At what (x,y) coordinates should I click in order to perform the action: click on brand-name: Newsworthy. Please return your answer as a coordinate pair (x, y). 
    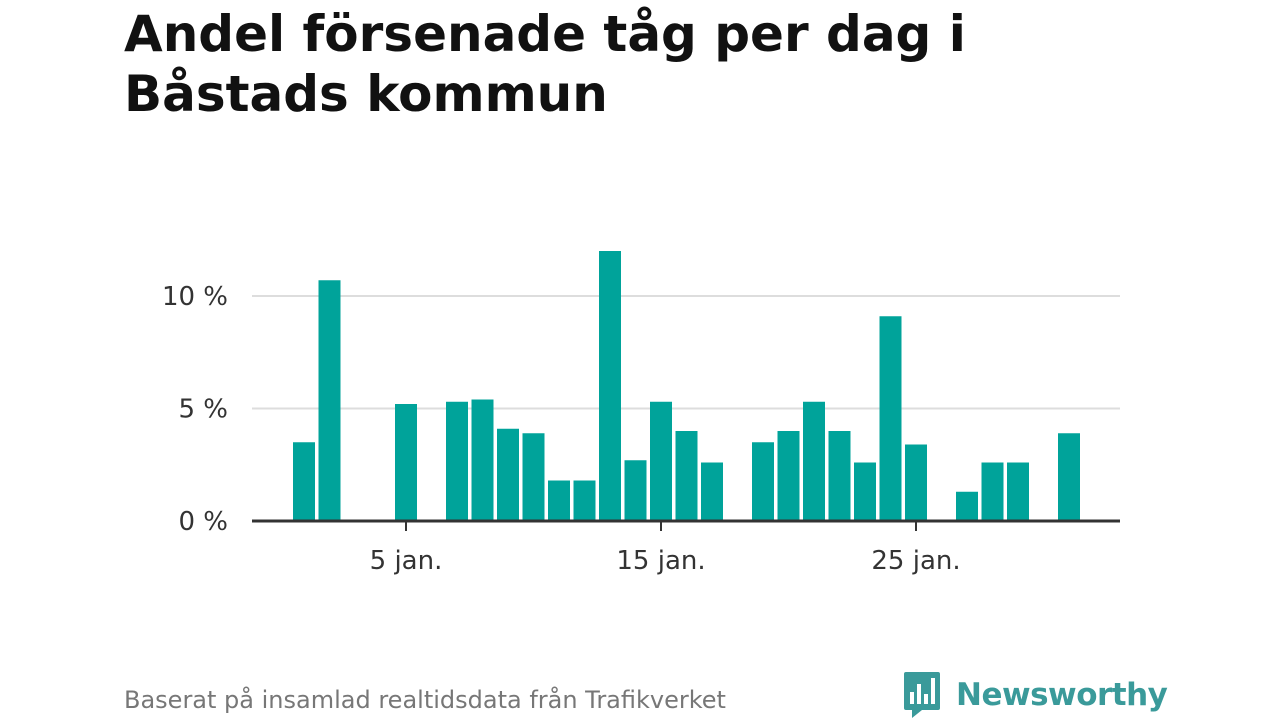
    Looking at the image, I should click on (1062, 695).